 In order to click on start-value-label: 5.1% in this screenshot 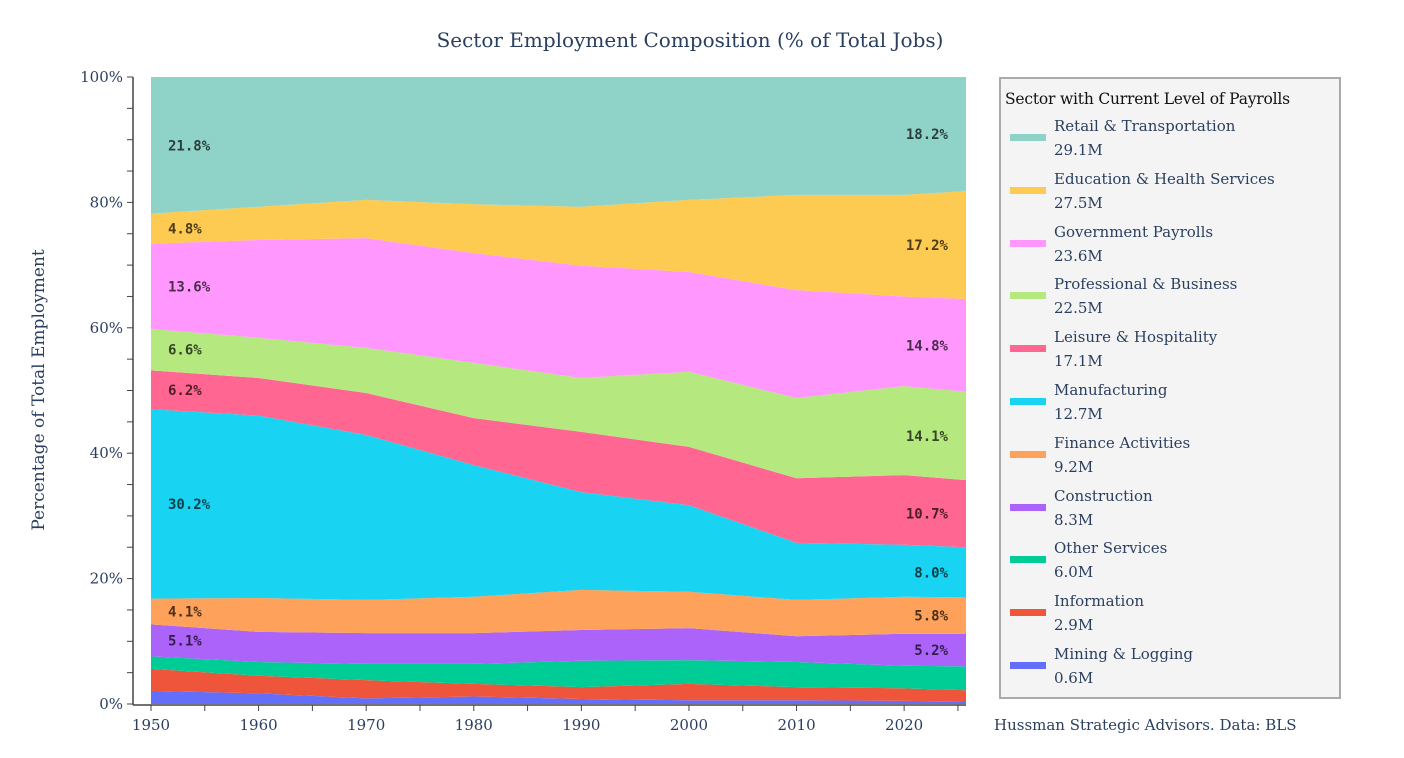, I will do `click(185, 641)`.